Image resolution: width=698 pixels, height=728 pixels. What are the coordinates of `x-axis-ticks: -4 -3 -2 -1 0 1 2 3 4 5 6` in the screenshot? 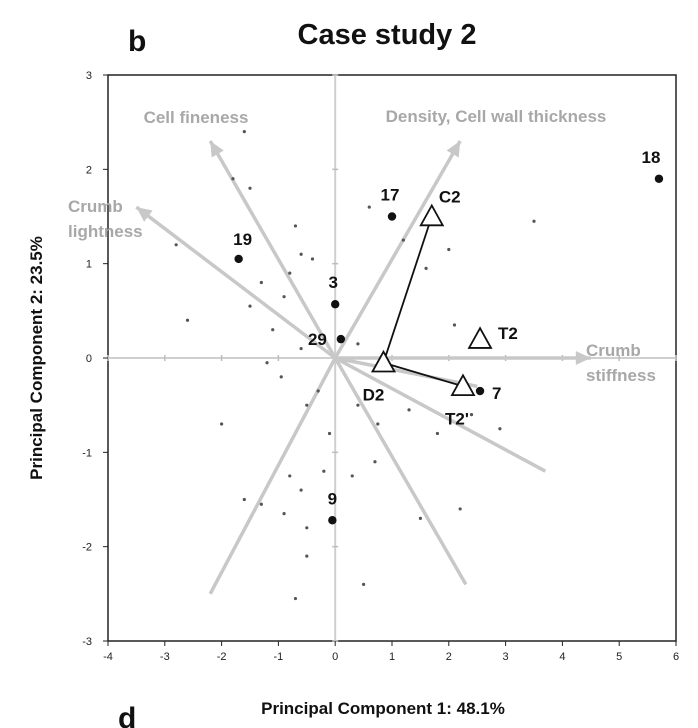 It's located at (391, 652).